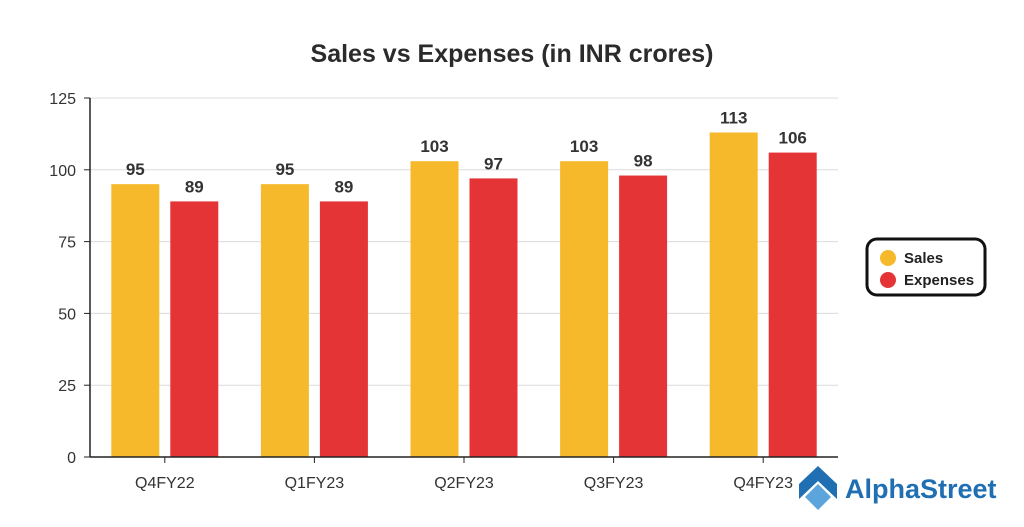 This screenshot has width=1024, height=527. I want to click on data-label-expenses: 97, so click(493, 163).